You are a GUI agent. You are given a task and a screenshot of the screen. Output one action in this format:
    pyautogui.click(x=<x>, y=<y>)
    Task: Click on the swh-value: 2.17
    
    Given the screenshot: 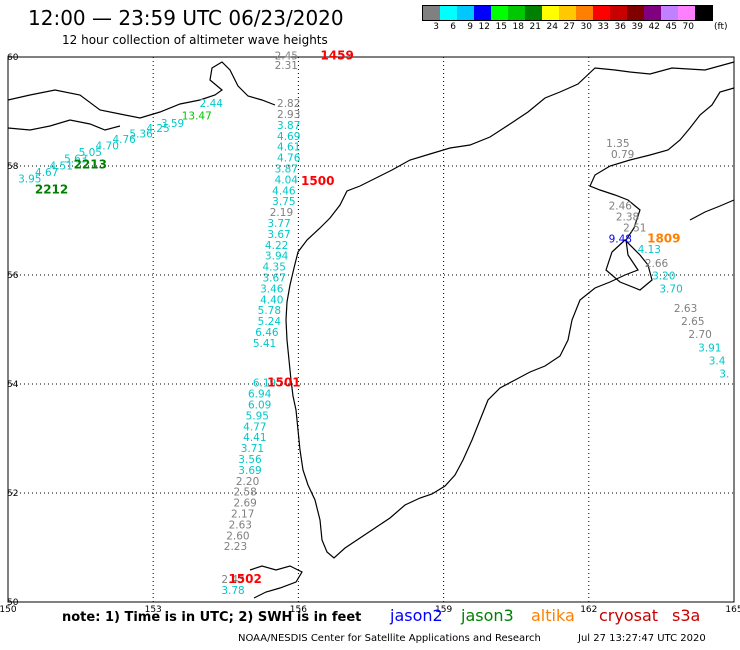 What is the action you would take?
    pyautogui.click(x=242, y=515)
    